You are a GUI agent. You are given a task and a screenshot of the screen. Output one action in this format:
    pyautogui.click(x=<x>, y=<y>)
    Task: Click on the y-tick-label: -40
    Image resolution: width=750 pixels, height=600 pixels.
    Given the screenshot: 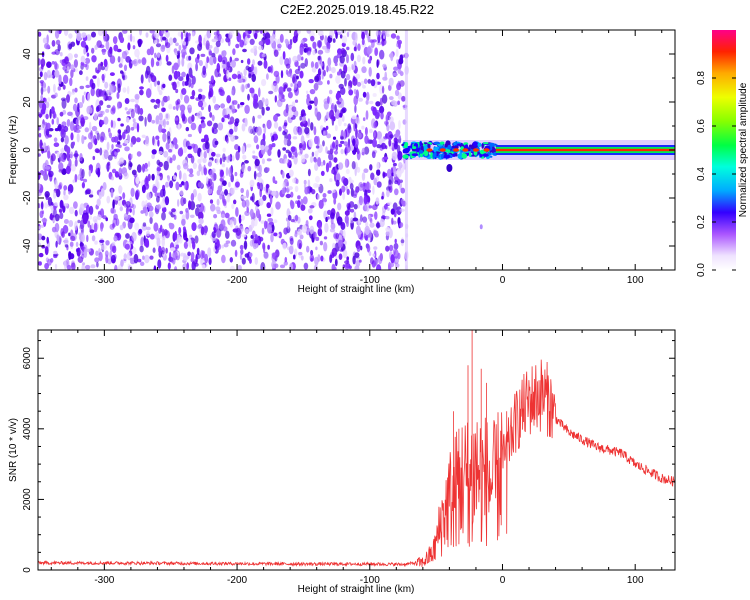 What is the action you would take?
    pyautogui.click(x=27, y=245)
    